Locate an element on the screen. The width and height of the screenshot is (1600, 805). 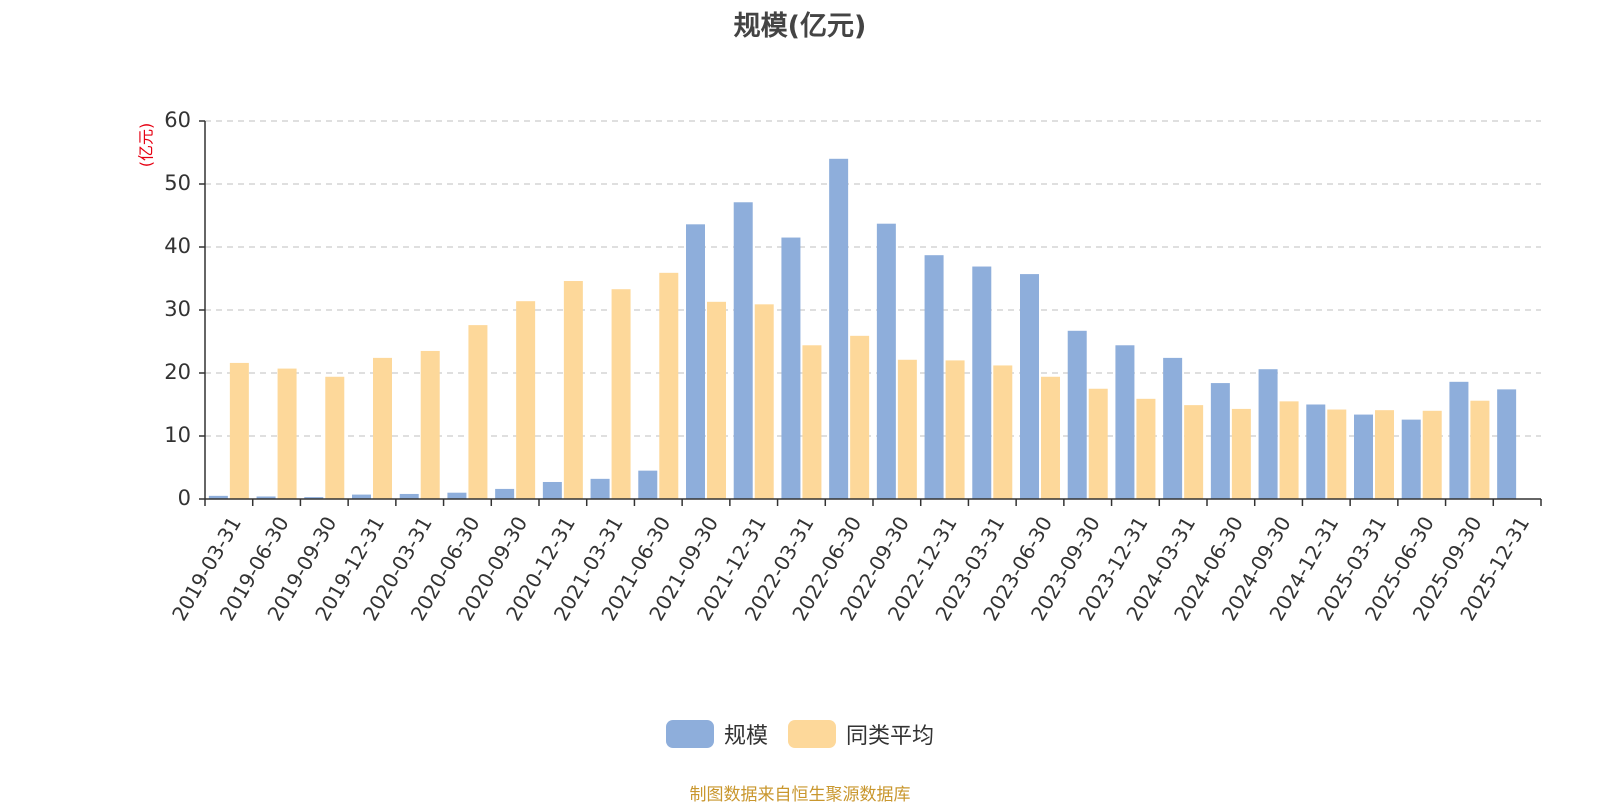
legend-swatch-peer-average is located at coordinates (812, 734).